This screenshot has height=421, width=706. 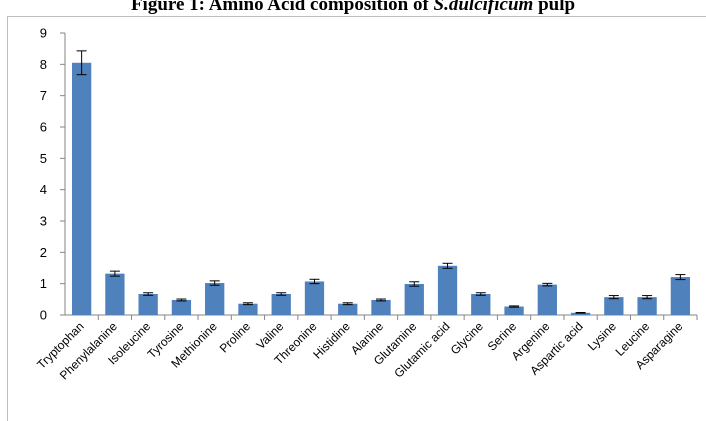 I want to click on y-tick-label: 6, so click(x=43, y=127).